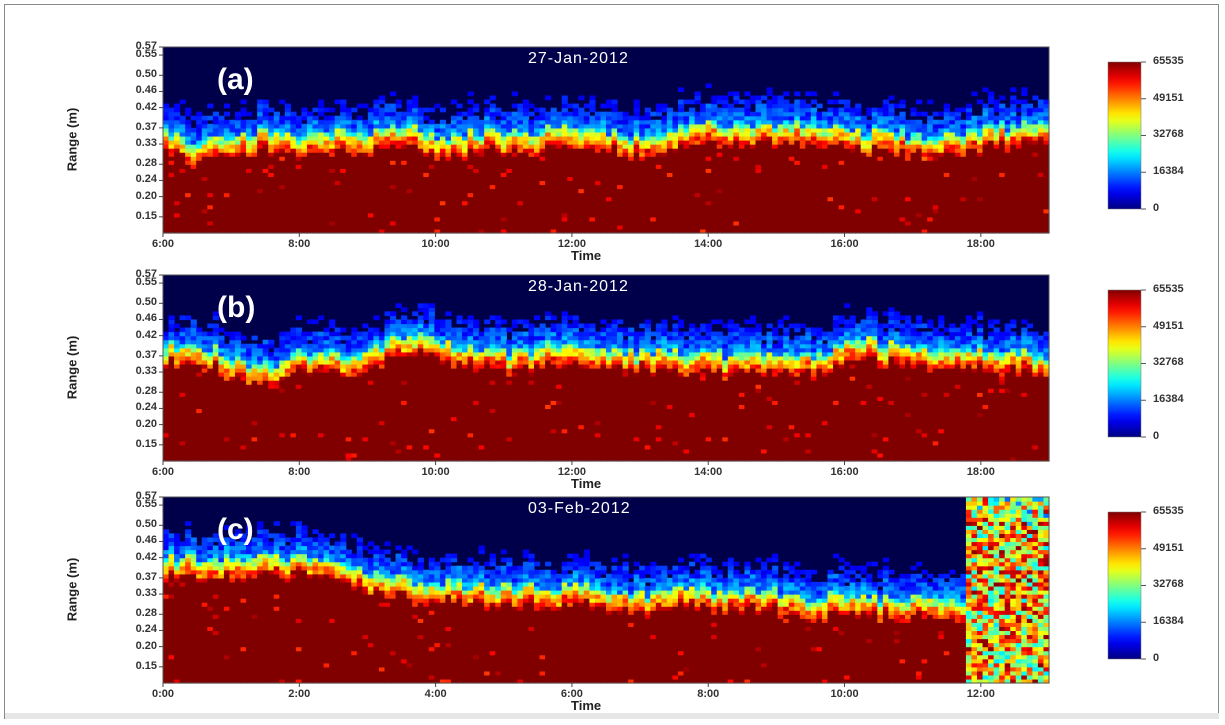  What do you see at coordinates (235, 529) in the screenshot?
I see `panel-letter: (c)` at bounding box center [235, 529].